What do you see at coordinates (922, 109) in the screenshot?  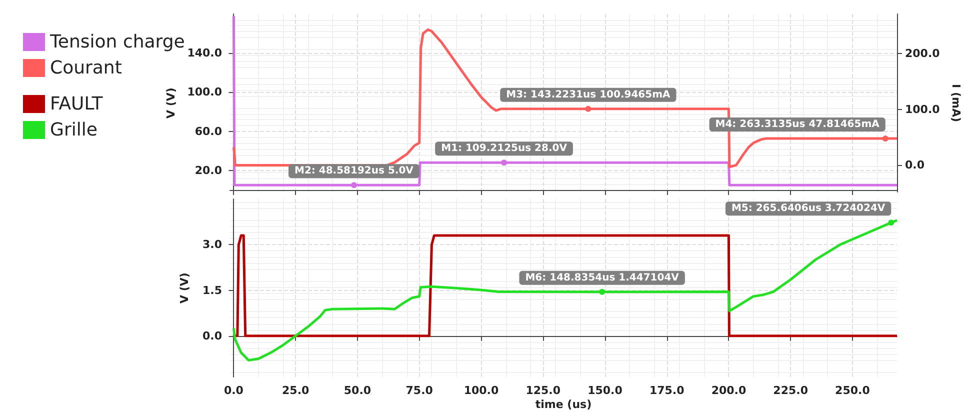 I see `y2-tick-label: 100.0` at bounding box center [922, 109].